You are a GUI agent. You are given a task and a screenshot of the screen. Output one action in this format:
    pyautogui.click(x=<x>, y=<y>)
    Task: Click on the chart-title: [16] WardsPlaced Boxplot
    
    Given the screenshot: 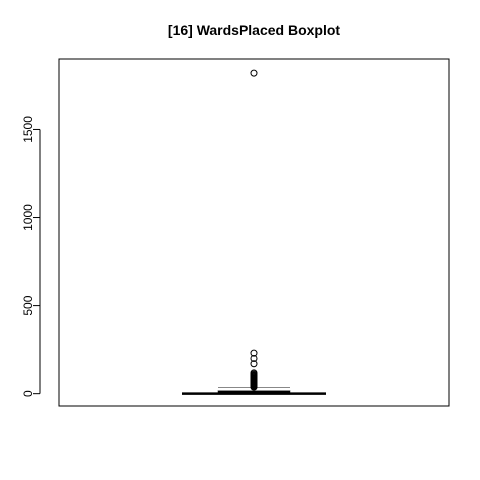 What is the action you would take?
    pyautogui.click(x=254, y=30)
    